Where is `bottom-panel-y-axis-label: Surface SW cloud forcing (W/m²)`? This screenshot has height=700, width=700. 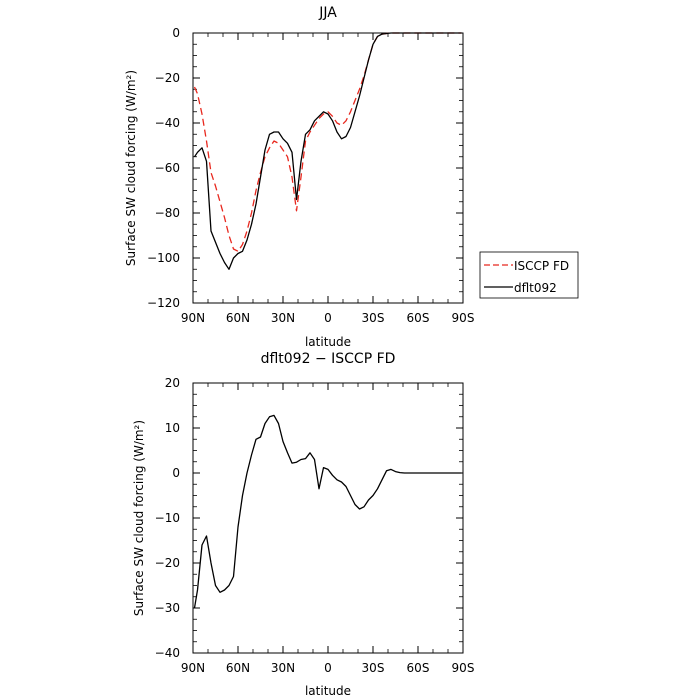
bottom-panel-y-axis-label: Surface SW cloud forcing (W/m²) is located at coordinates (139, 518).